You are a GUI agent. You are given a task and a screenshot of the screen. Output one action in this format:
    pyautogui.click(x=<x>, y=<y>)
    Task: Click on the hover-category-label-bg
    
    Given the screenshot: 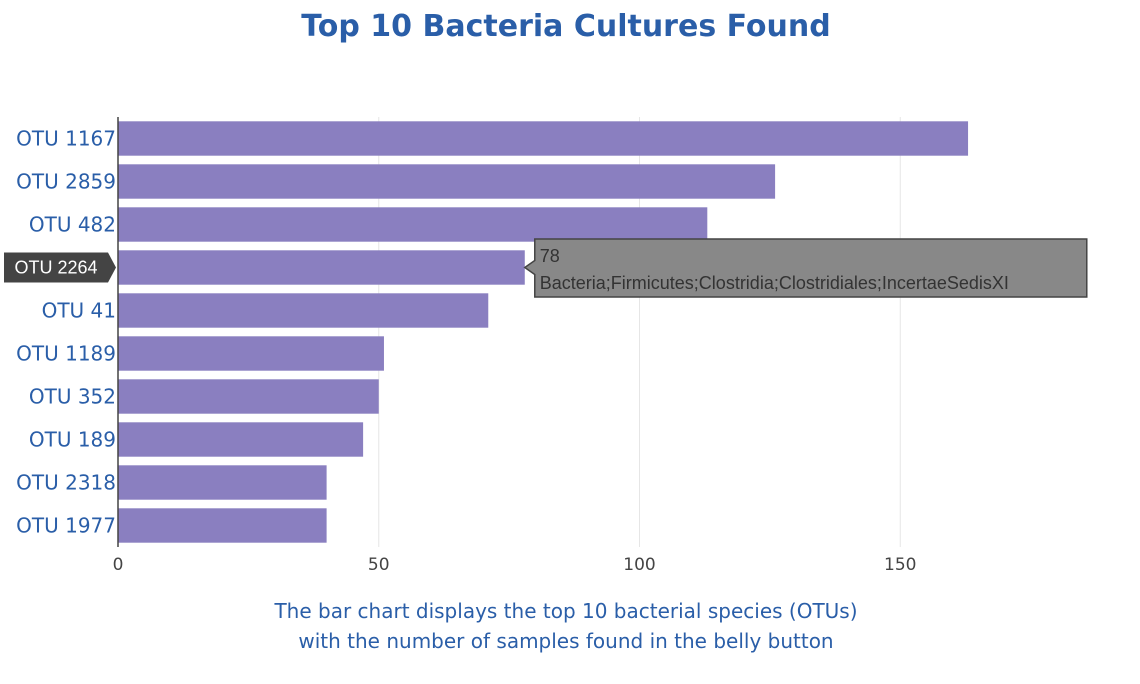 What is the action you would take?
    pyautogui.click(x=60, y=267)
    